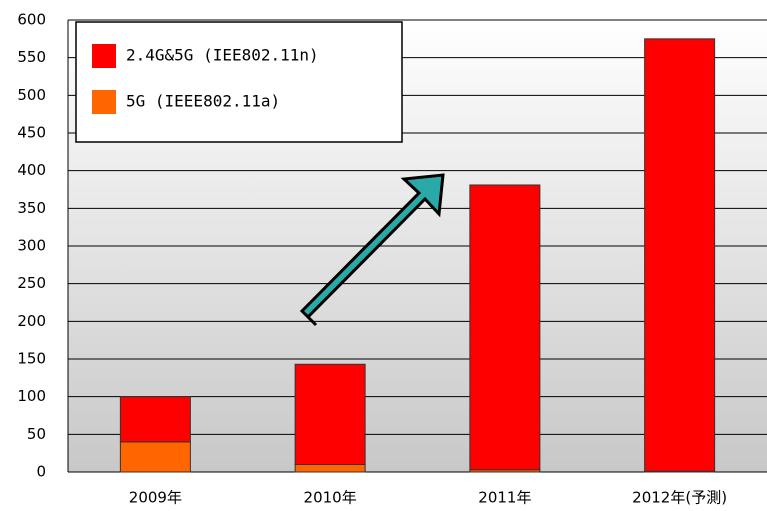 This screenshot has width=767, height=511. I want to click on y-tick-label: 200, so click(31, 321).